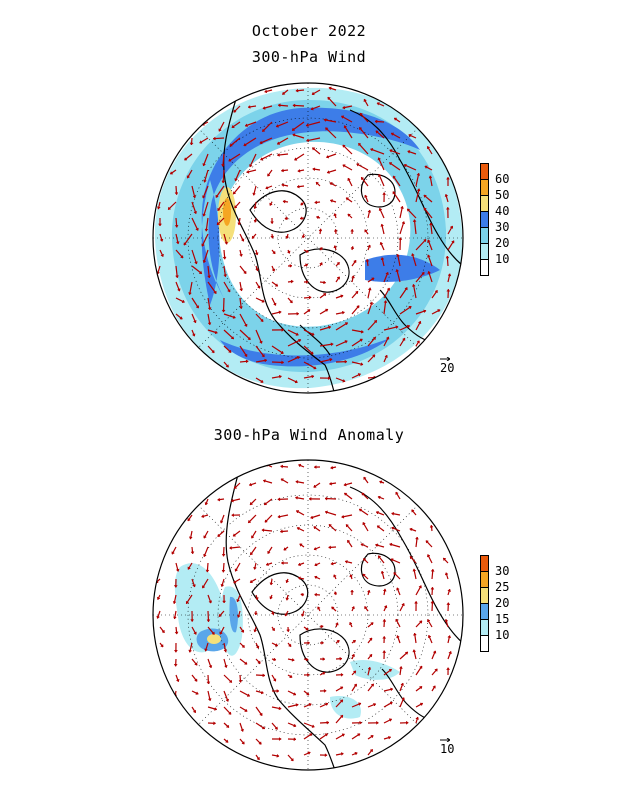  I want to click on colorbar-label: 10, so click(502, 635).